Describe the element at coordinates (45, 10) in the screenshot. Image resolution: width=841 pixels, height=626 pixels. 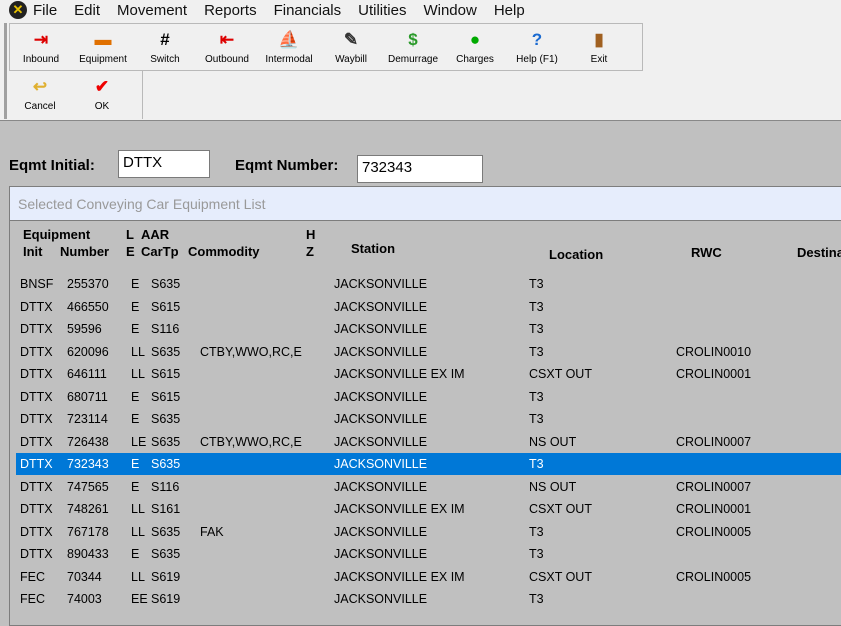
I see `menu-file: File` at that location.